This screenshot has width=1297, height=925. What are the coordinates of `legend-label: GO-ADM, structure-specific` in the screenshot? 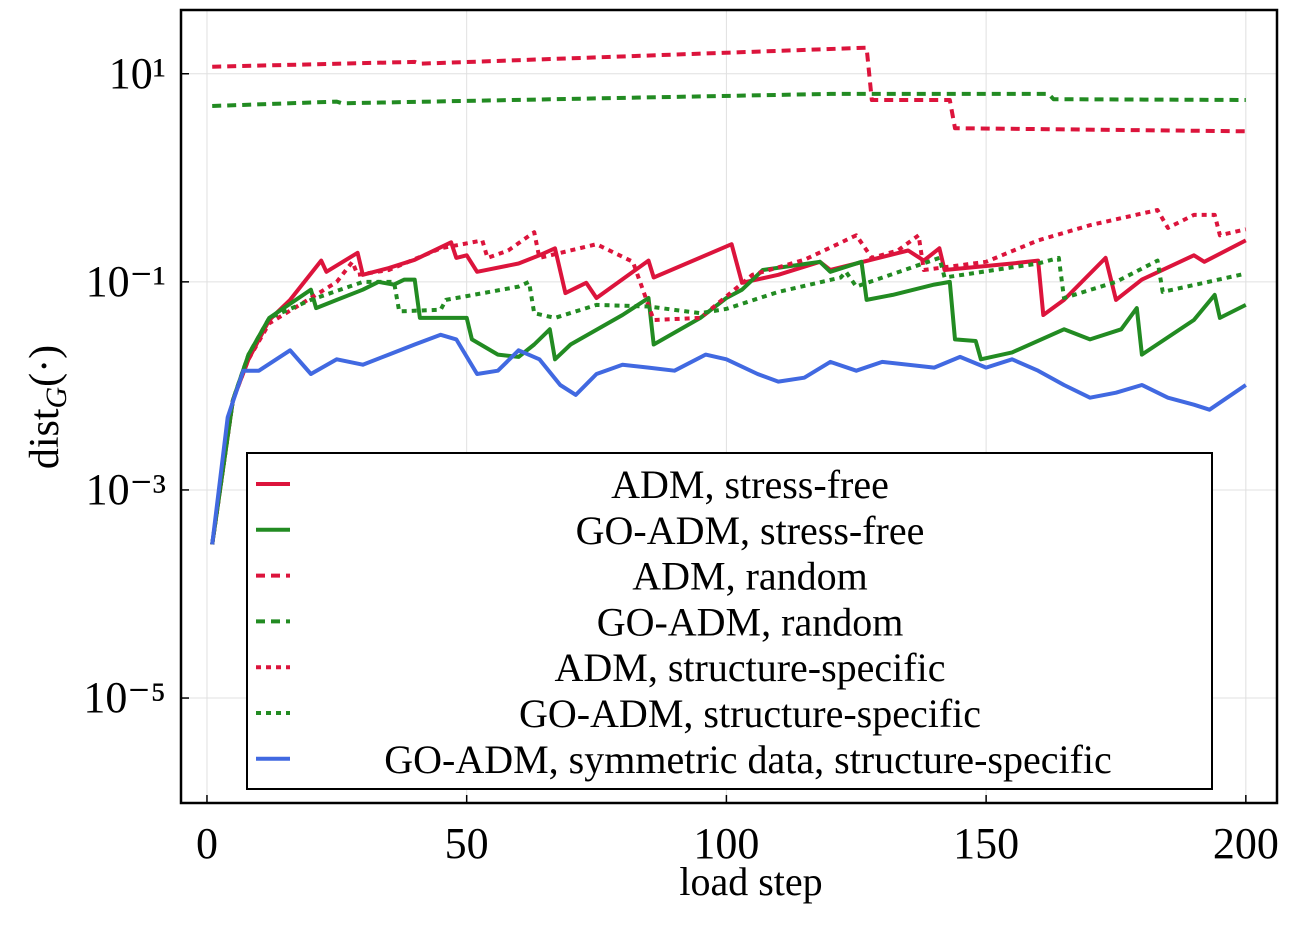 It's located at (750, 713).